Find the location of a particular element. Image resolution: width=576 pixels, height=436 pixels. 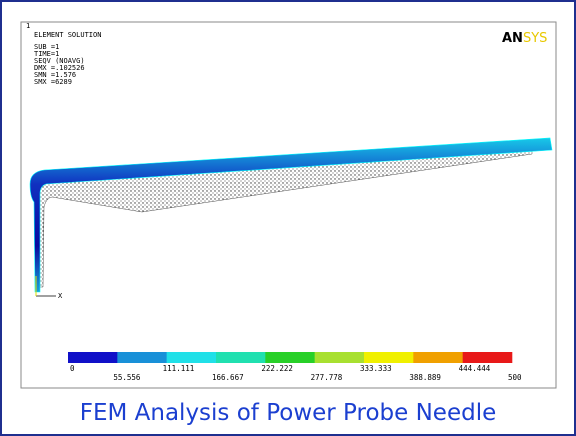

info-line: SUB =1 is located at coordinates (46, 47).